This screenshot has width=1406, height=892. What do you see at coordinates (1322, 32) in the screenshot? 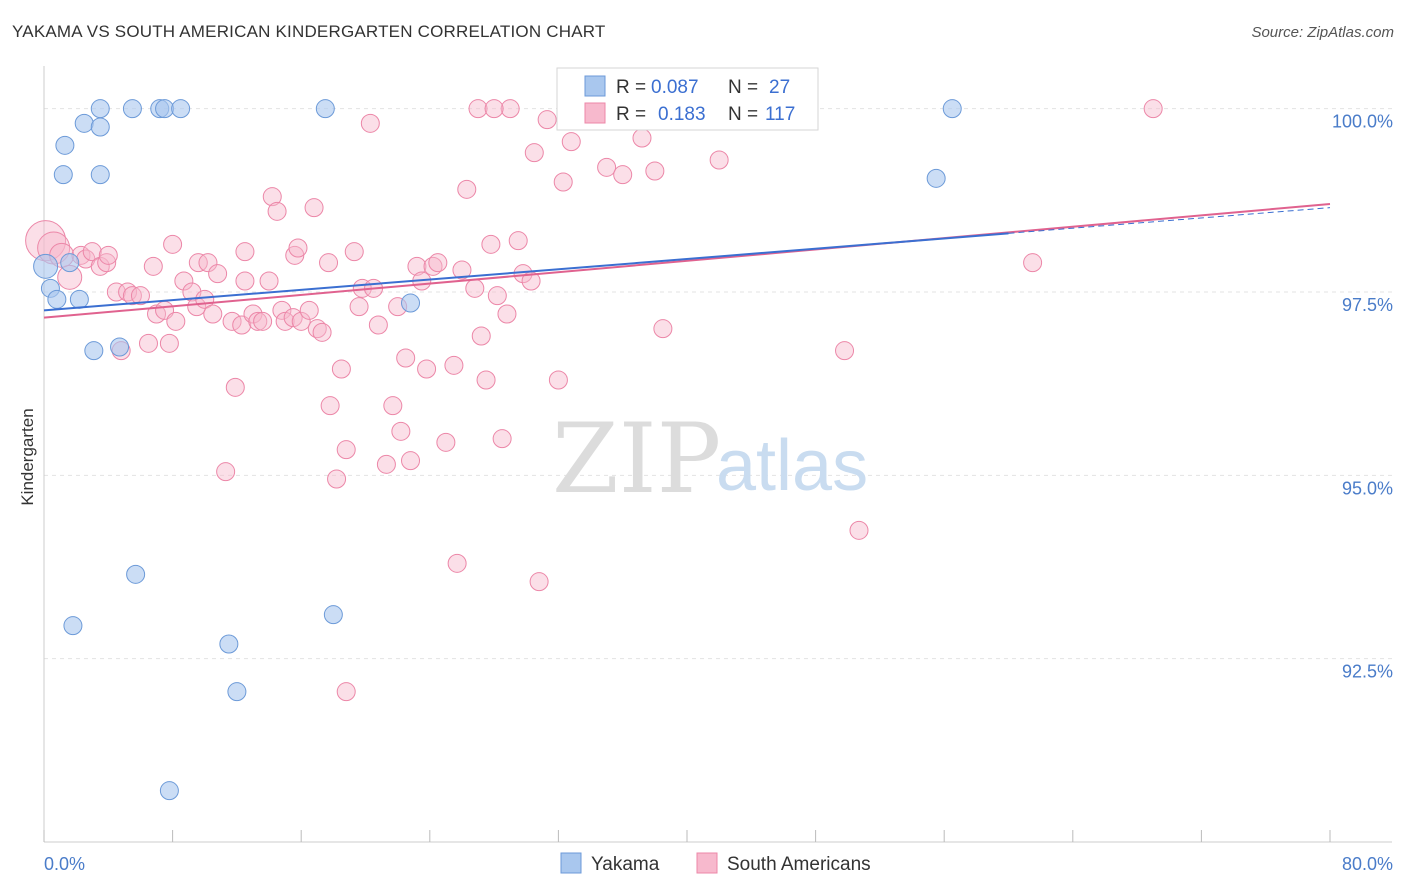
I see `chart-source: Source: ZipAtlas.com` at bounding box center [1322, 32].